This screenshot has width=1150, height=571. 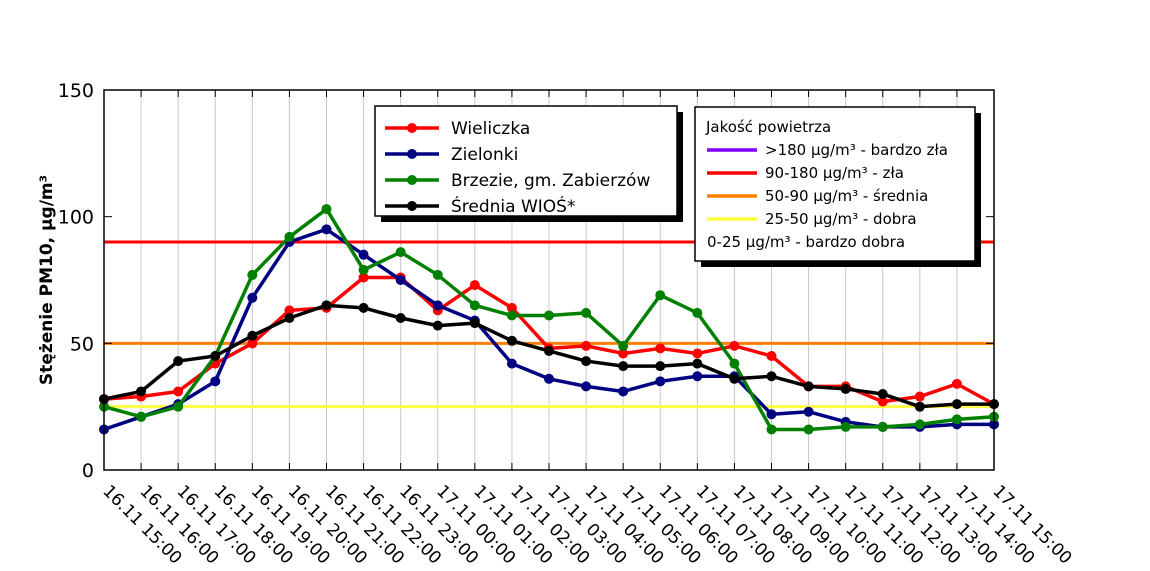 I want to click on quality-legend-label: >180 μg/m³ - bardzo zła, so click(x=856, y=150).